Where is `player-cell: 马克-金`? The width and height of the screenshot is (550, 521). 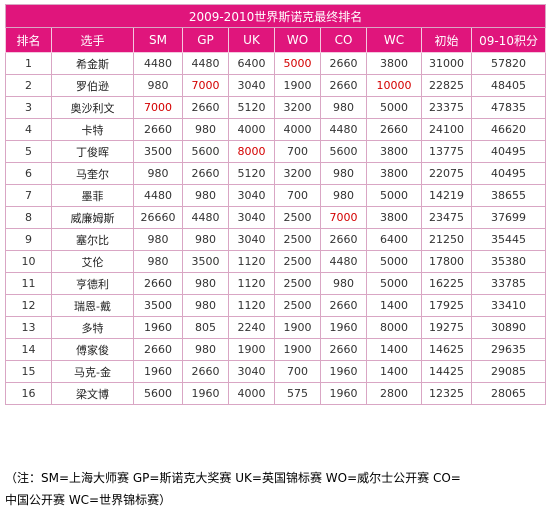
player-cell: 马克-金 is located at coordinates (92, 371).